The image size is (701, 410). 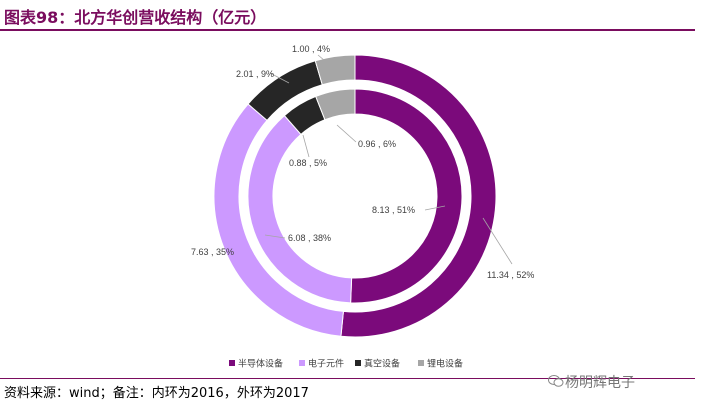 What do you see at coordinates (382, 363) in the screenshot?
I see `legend-label-vacuum: 真空设备` at bounding box center [382, 363].